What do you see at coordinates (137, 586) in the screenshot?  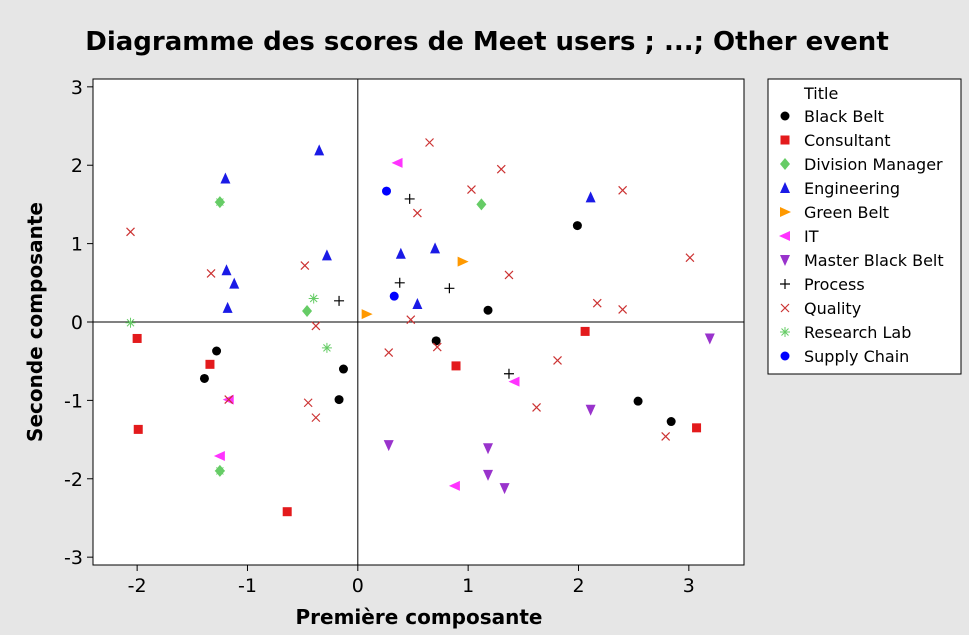 I see `x-tick-label: -2` at bounding box center [137, 586].